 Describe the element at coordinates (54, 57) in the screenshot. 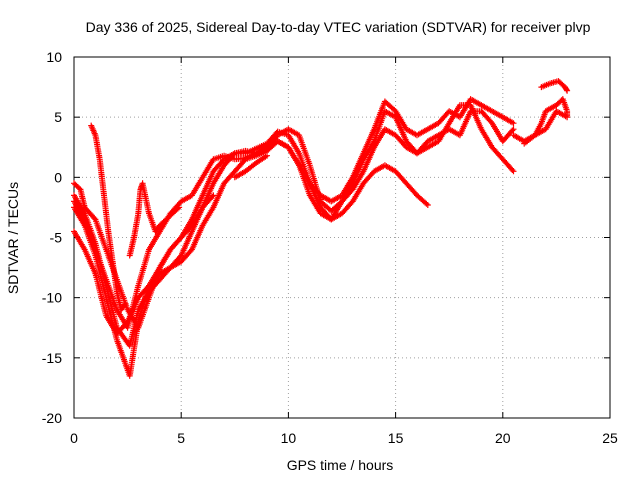

I see `y-tick-label: 10` at that location.